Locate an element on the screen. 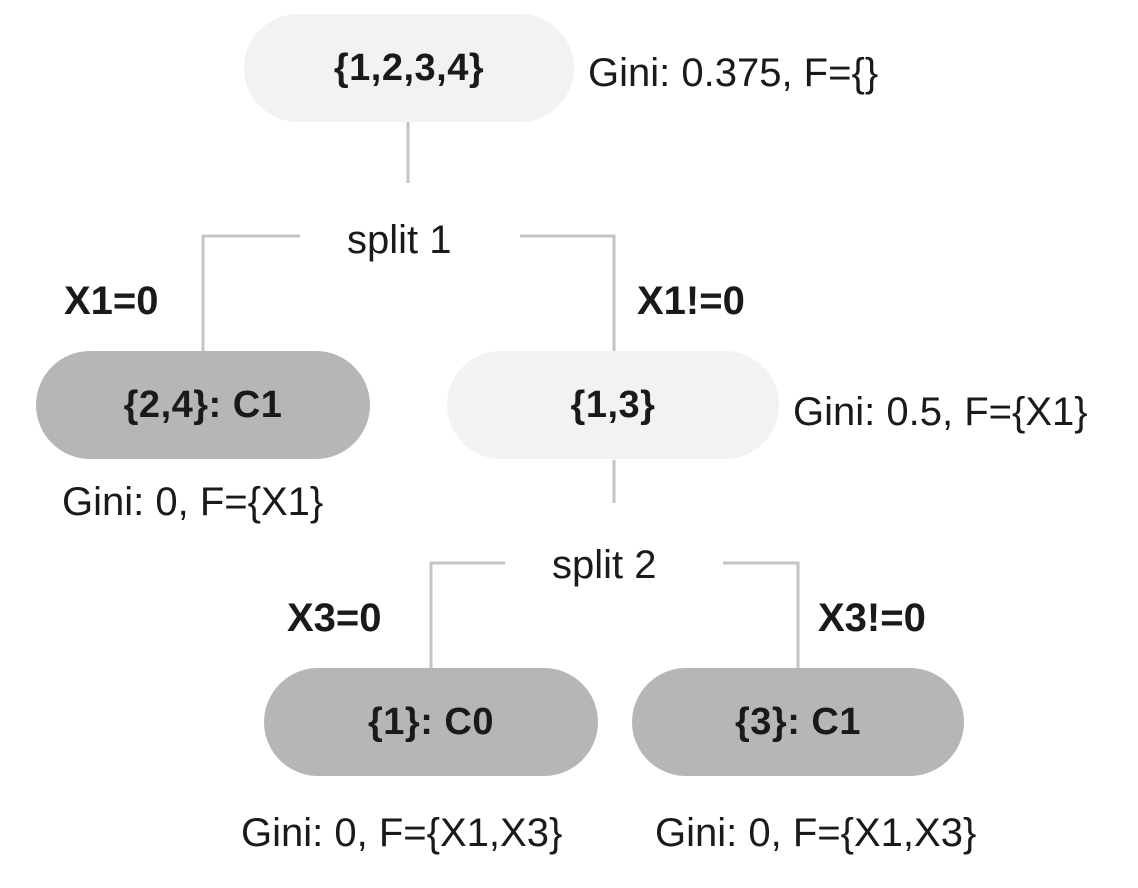 Image resolution: width=1138 pixels, height=888 pixels. leaf-left-gini-label: Gini: 0, F={X1} is located at coordinates (193, 502).